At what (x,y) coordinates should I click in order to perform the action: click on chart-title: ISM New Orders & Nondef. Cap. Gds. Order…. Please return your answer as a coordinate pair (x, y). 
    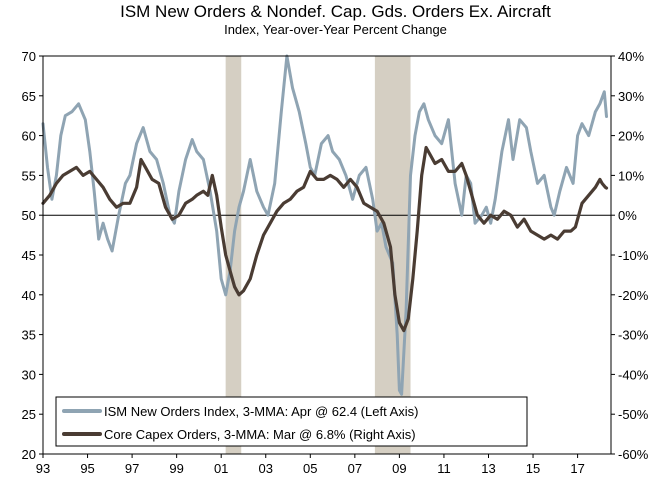
    Looking at the image, I should click on (335, 11).